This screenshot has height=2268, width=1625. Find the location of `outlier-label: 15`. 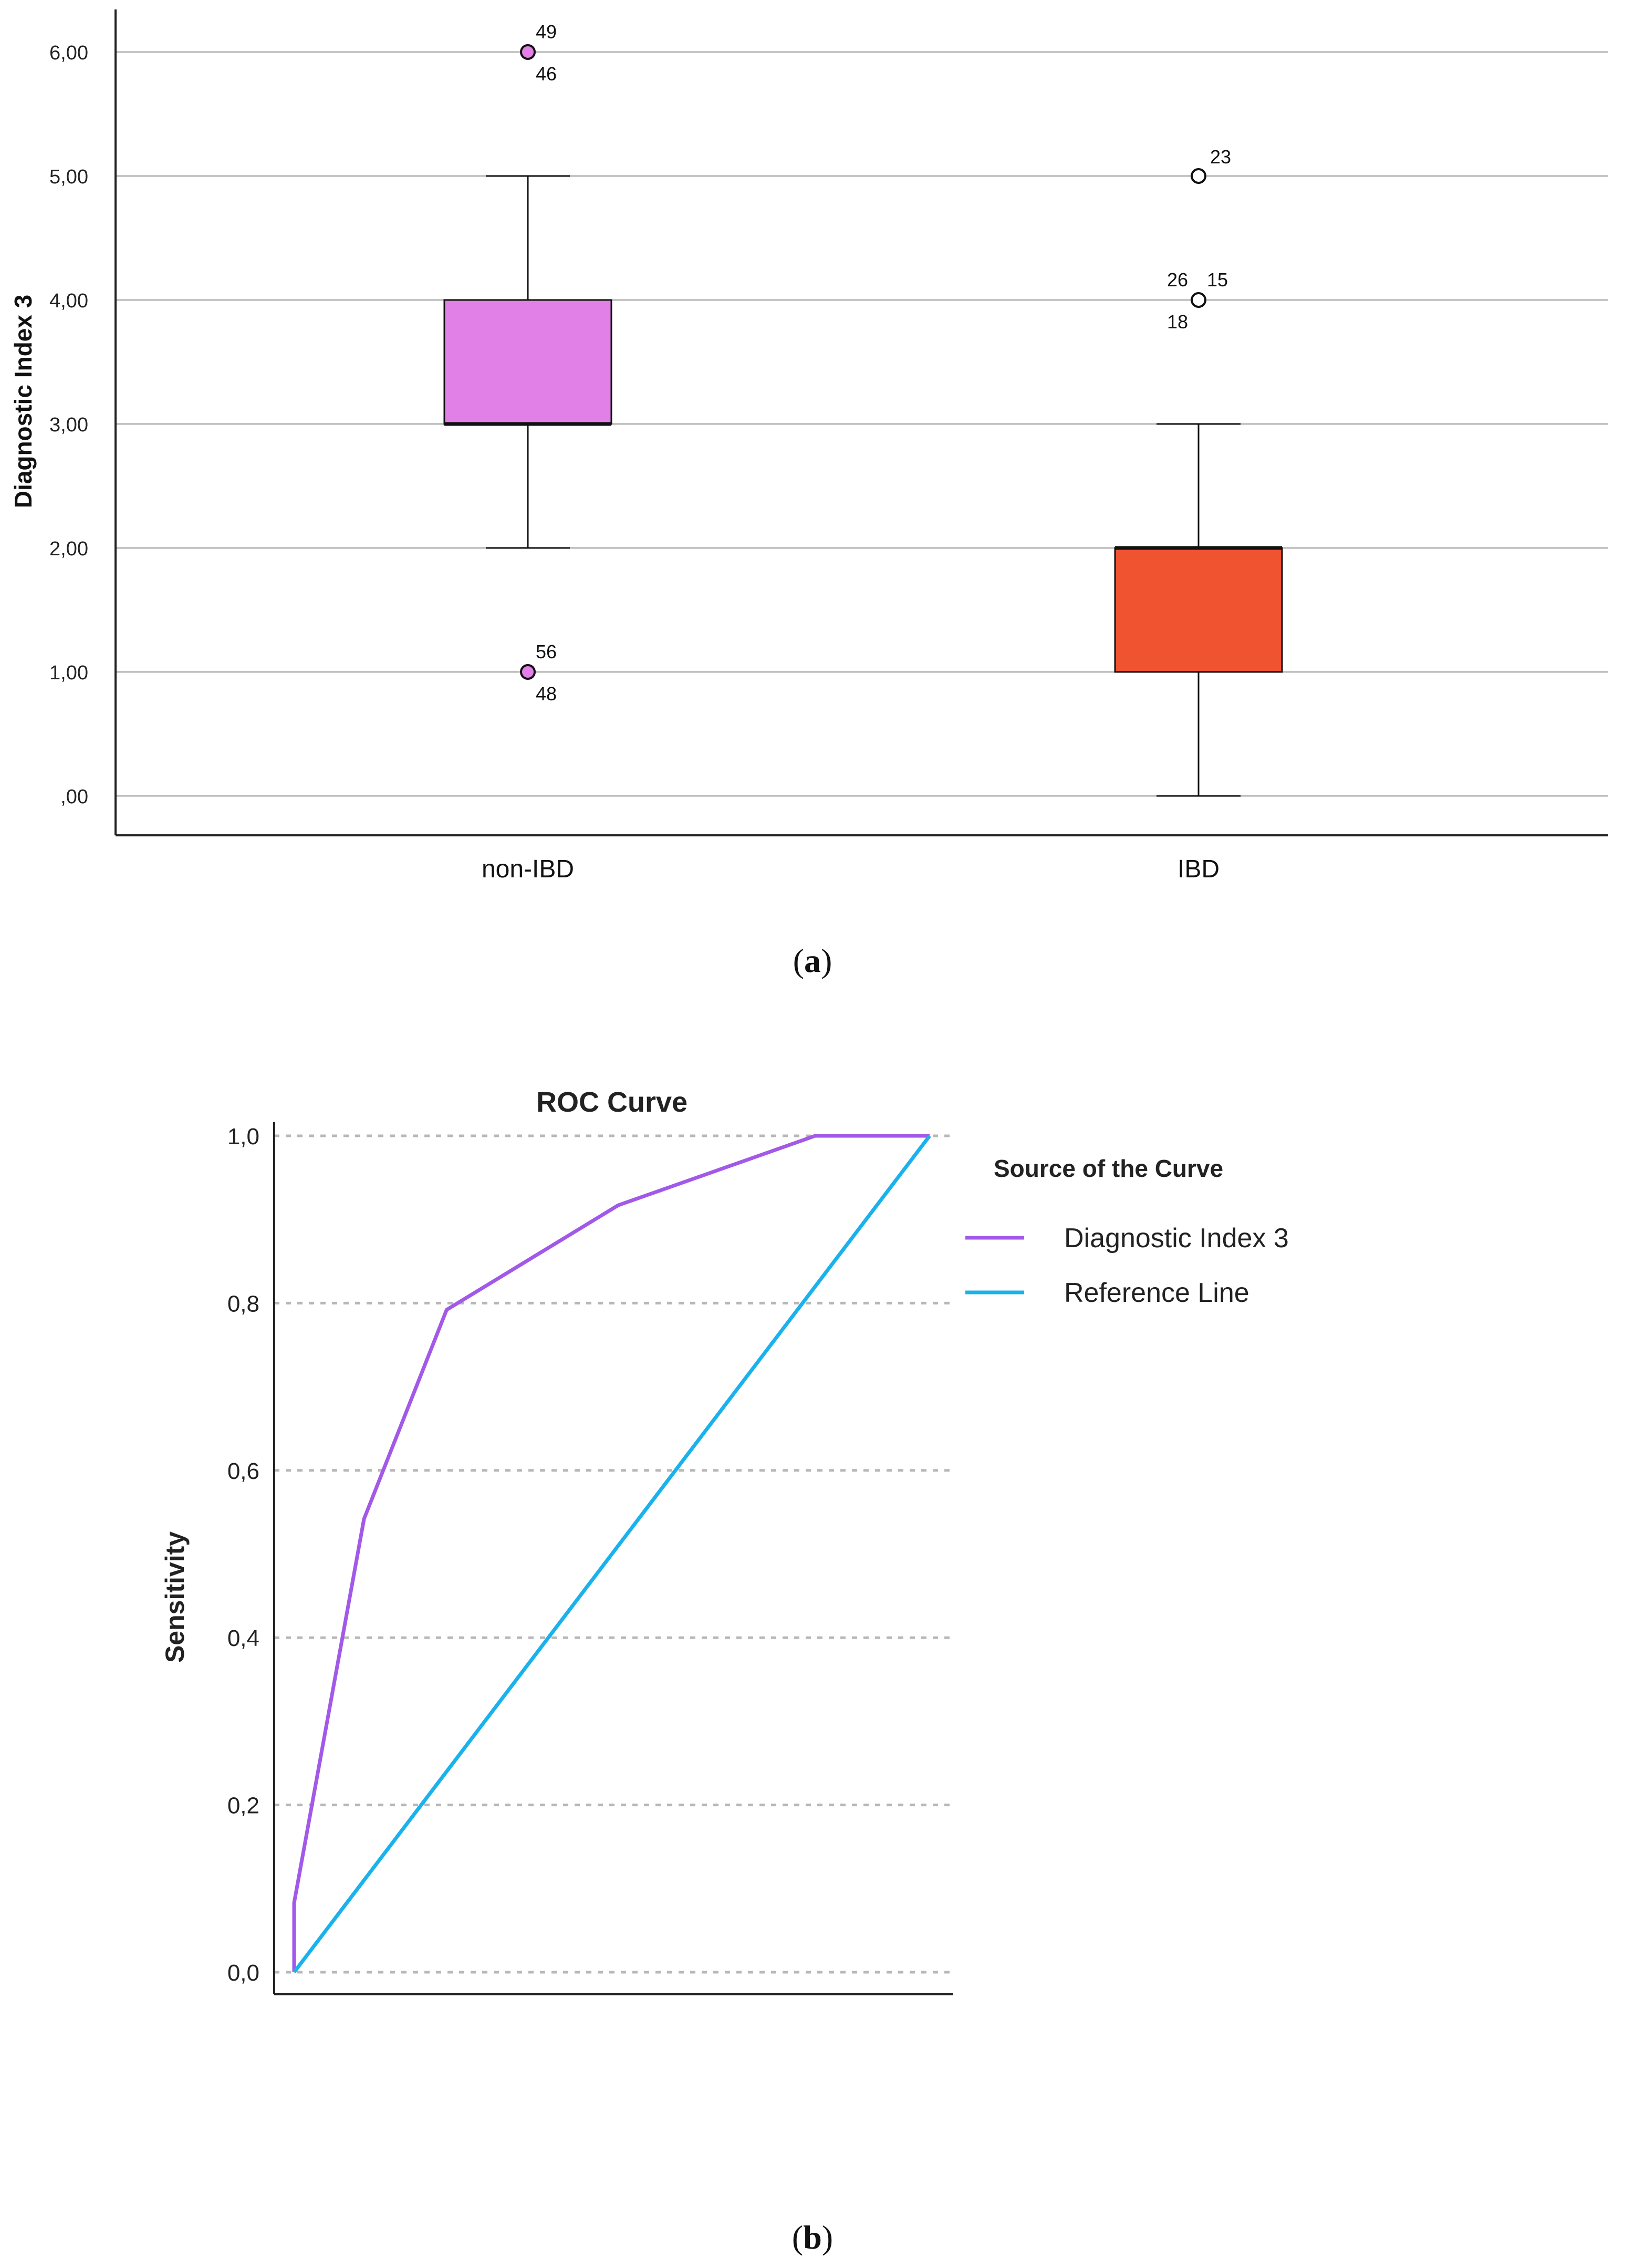

outlier-label: 15 is located at coordinates (1217, 280).